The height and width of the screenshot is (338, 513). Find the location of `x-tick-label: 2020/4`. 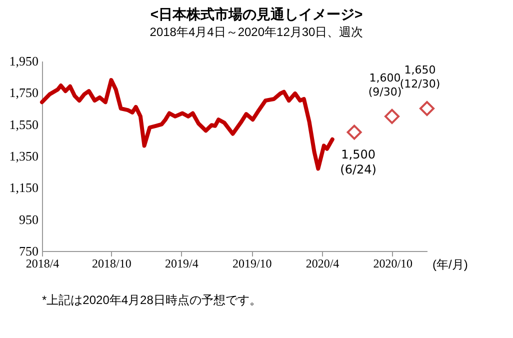

x-tick-label: 2020/4 is located at coordinates (323, 263).